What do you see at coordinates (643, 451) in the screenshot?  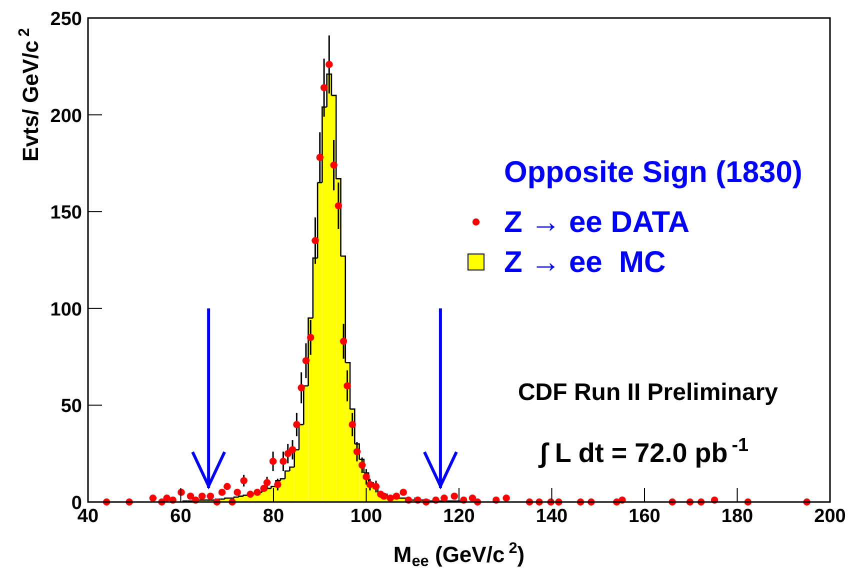 I see `annotation: ∫ L dt = 72.0 pb$^{-1}$` at bounding box center [643, 451].